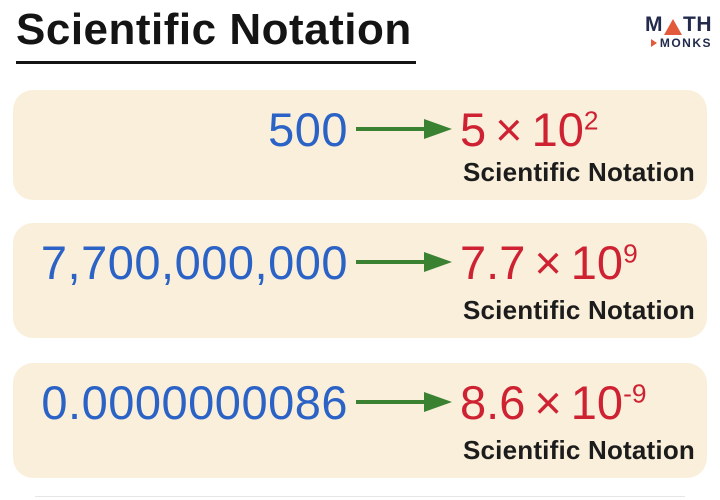  Describe the element at coordinates (653, 43) in the screenshot. I see `logo-accent-icon` at that location.